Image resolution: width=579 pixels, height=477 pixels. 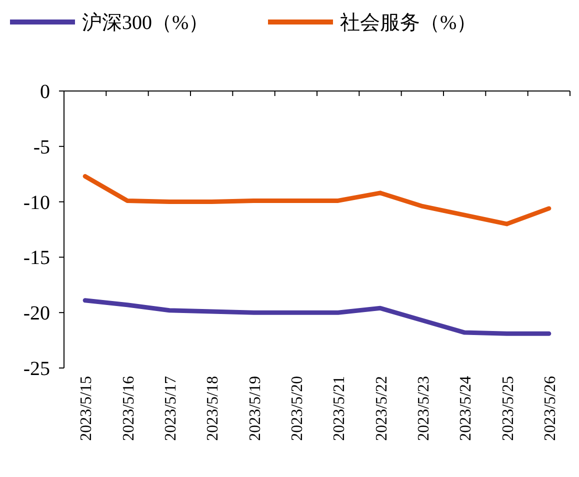 I want to click on x-tick-label: 2023/5/26, so click(x=550, y=408).